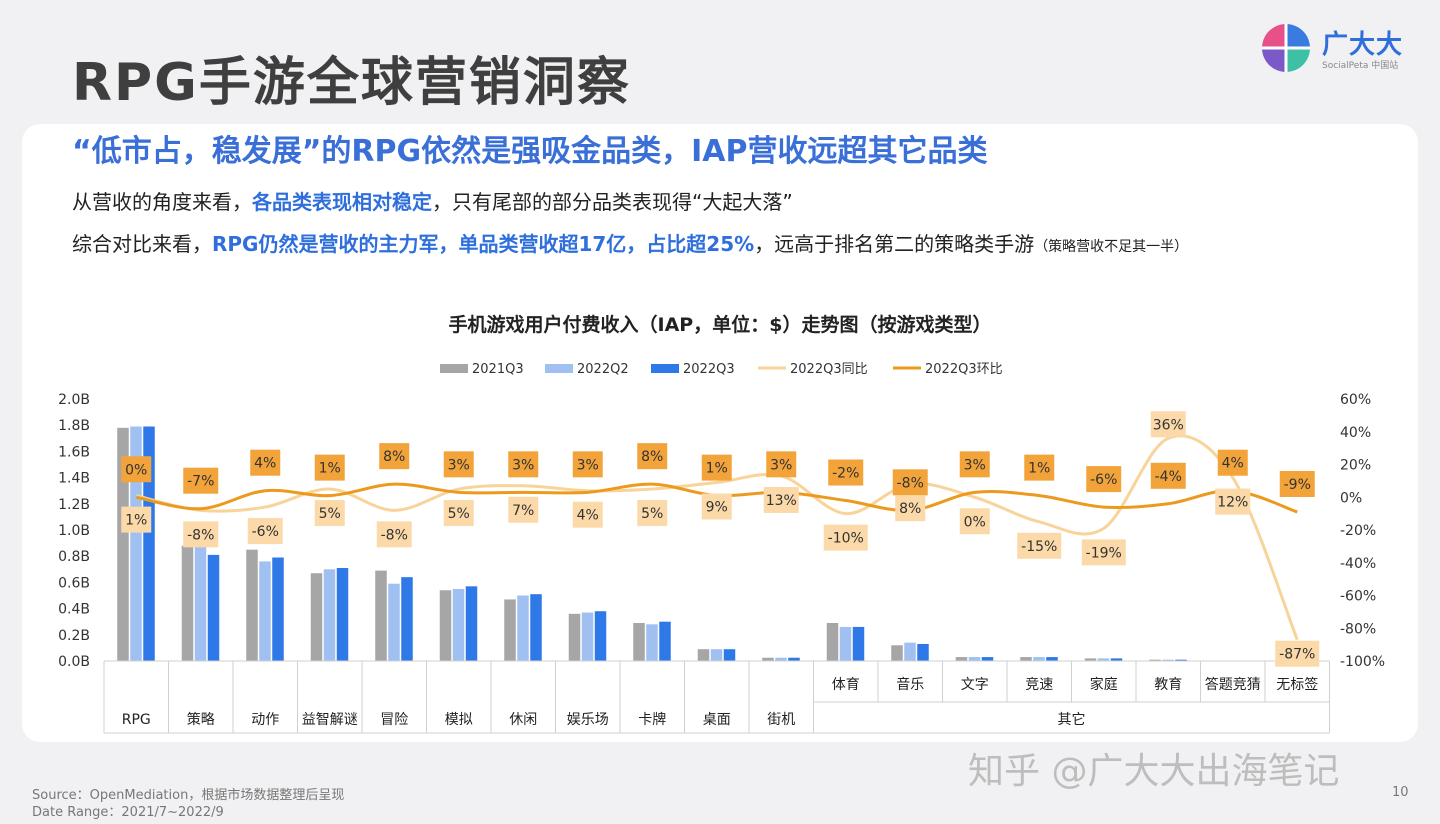  What do you see at coordinates (1360, 66) in the screenshot?
I see `brand-subtitle: SocialPeta 中国站` at bounding box center [1360, 66].